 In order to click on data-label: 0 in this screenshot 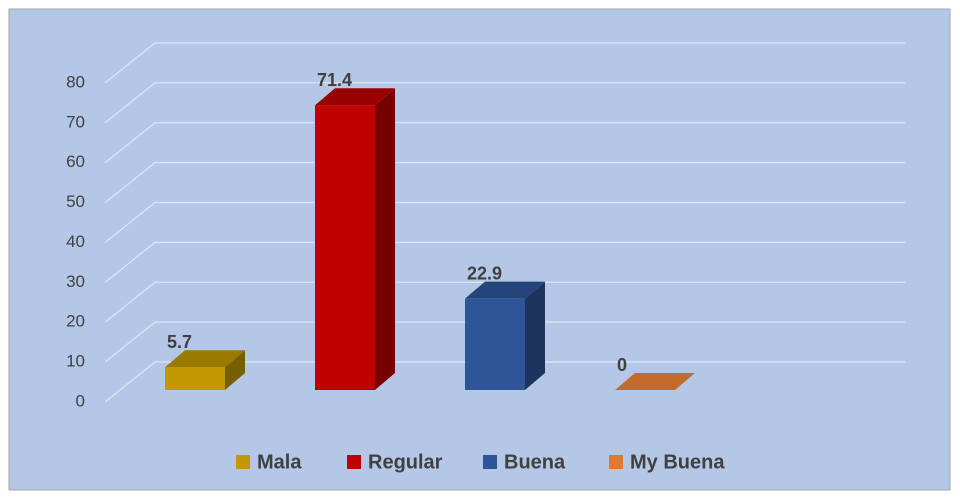, I will do `click(622, 365)`.